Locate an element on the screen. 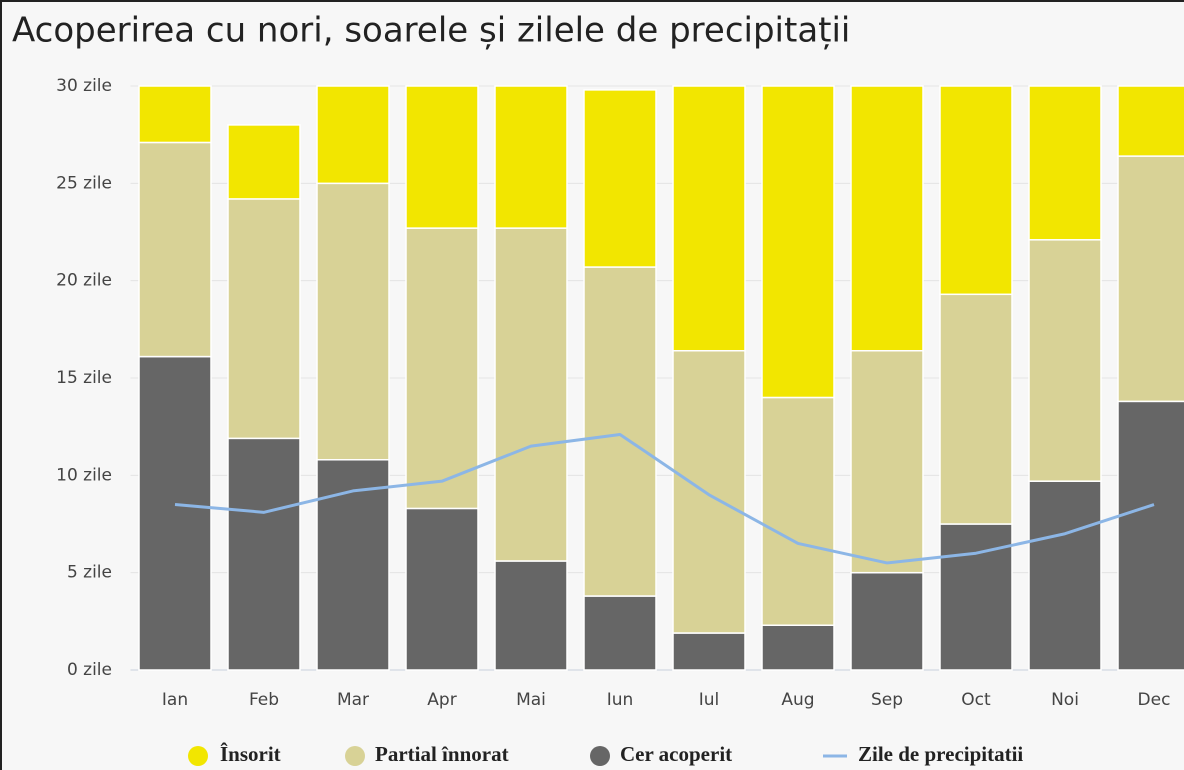 Image resolution: width=1184 pixels, height=770 pixels. x-tick-label: Iun is located at coordinates (620, 700).